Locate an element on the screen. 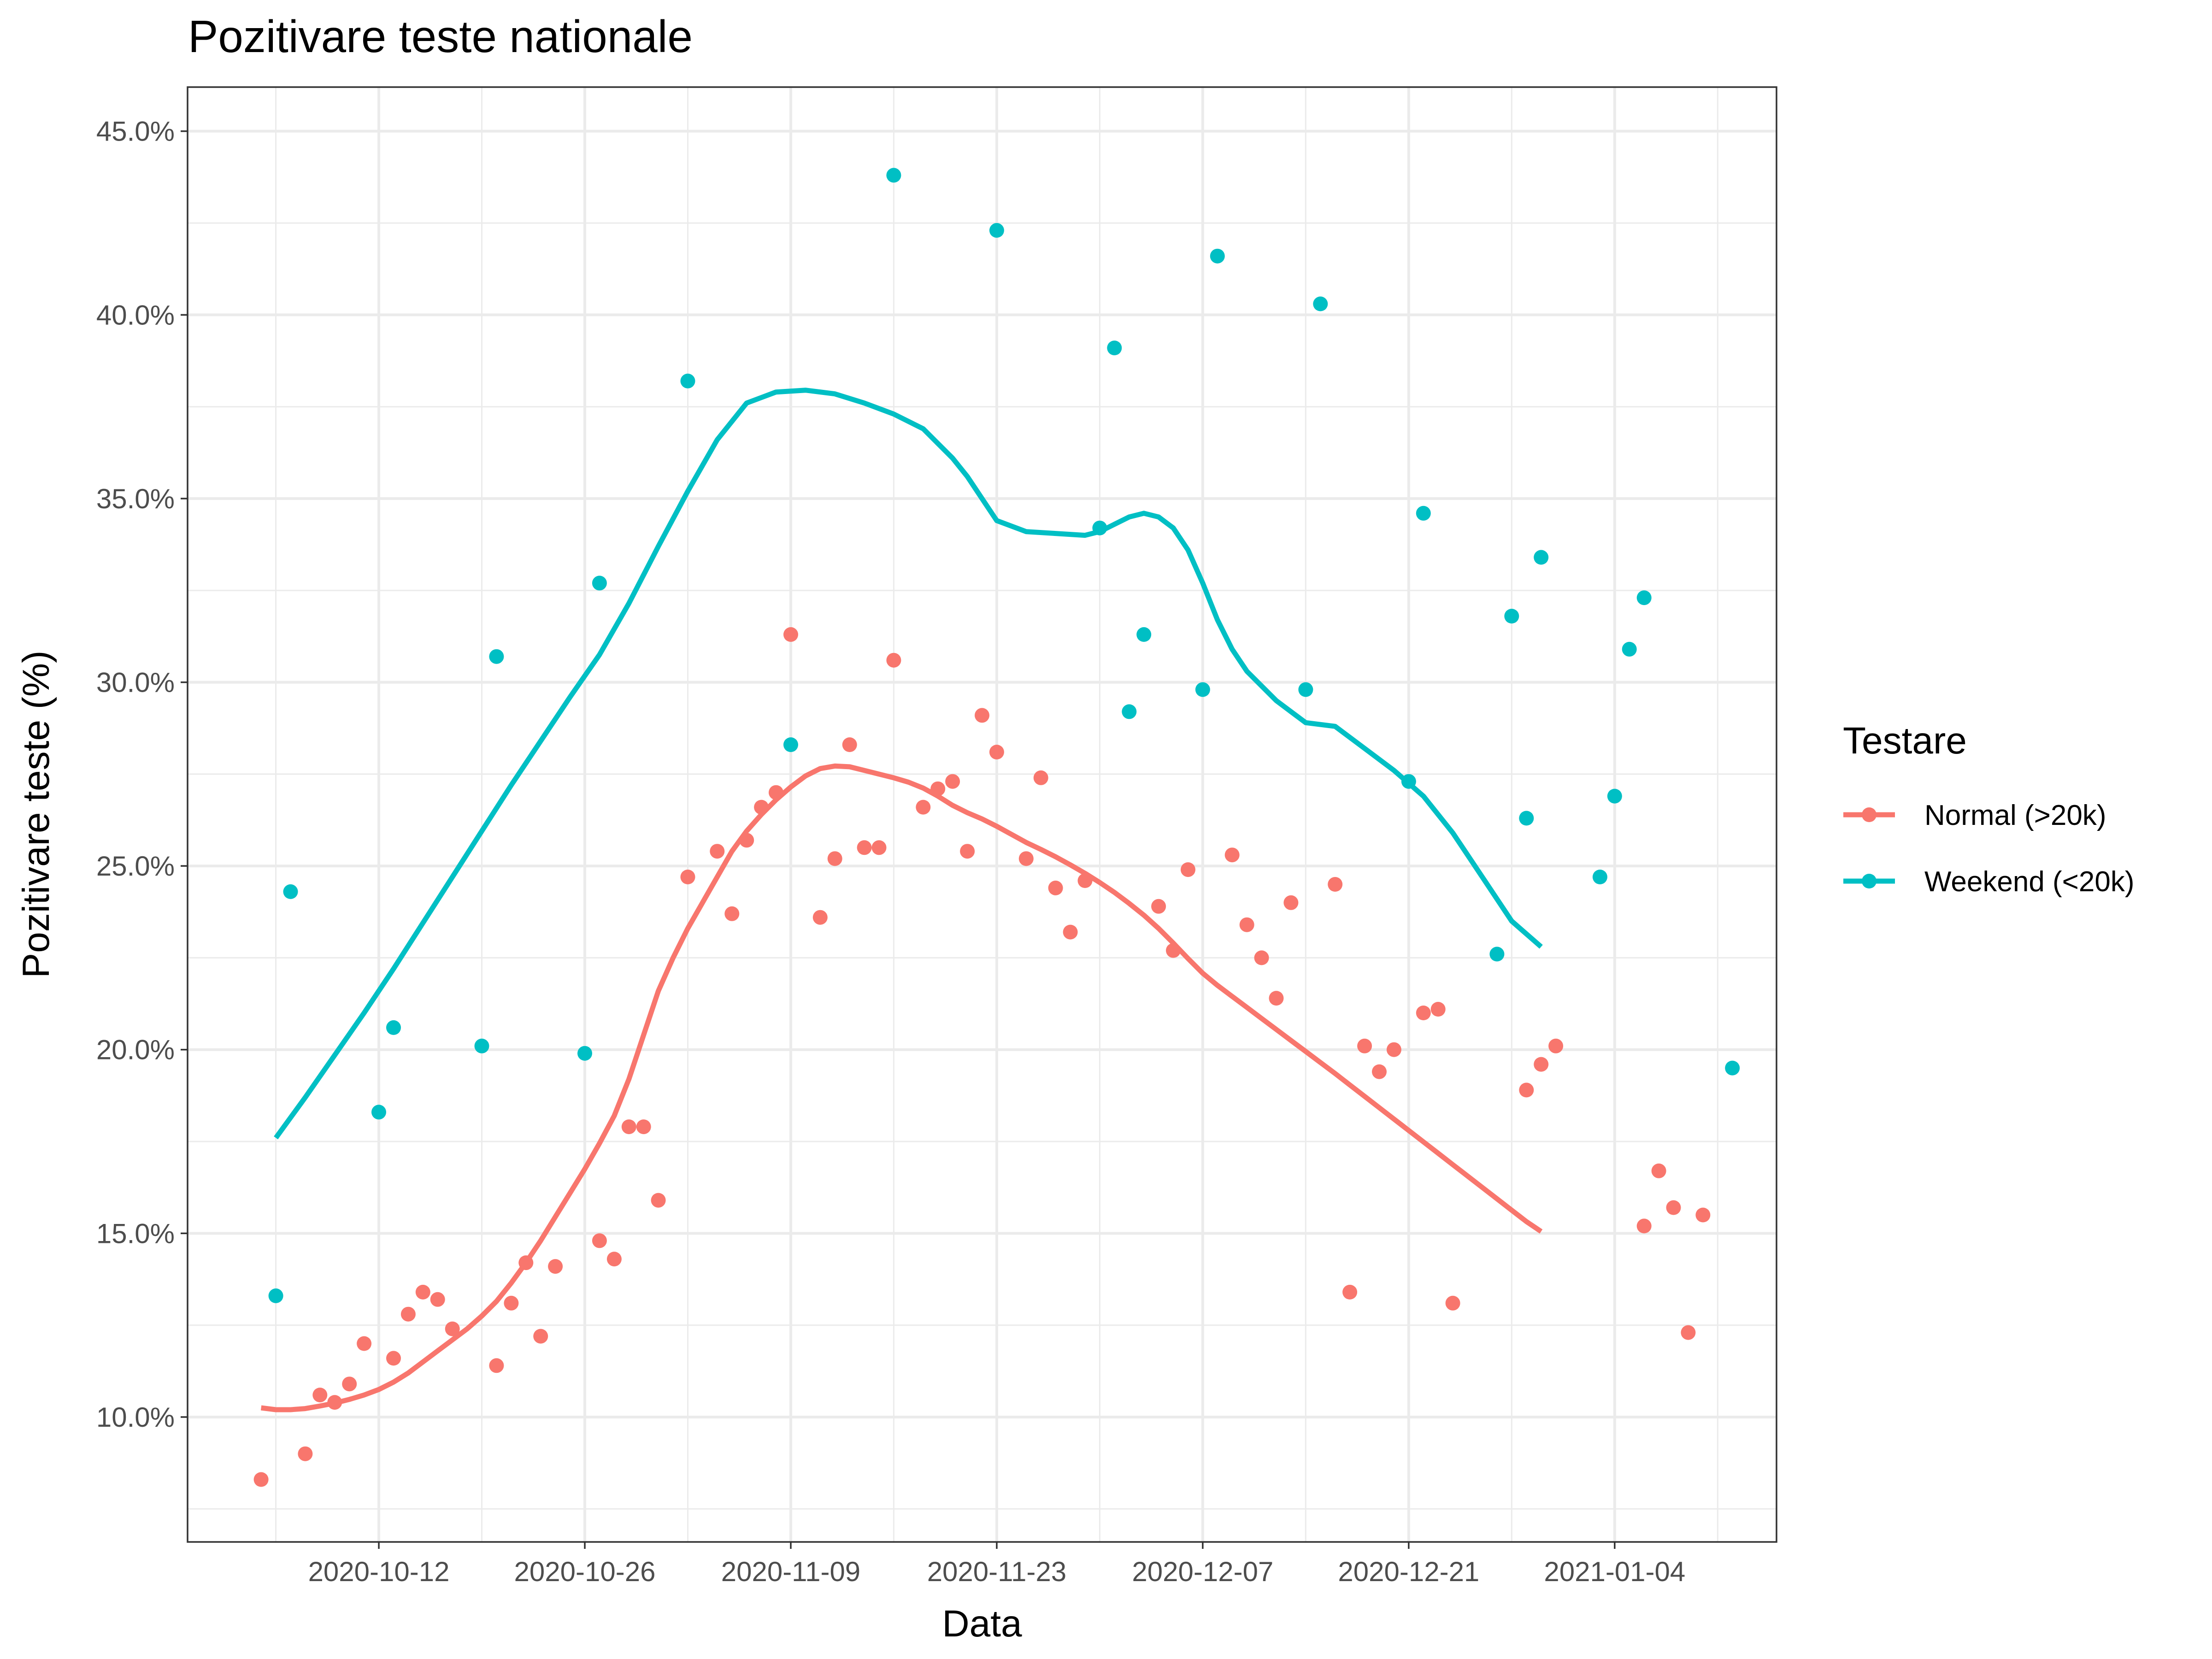  y-tick-label: 20.0% is located at coordinates (135, 1050).